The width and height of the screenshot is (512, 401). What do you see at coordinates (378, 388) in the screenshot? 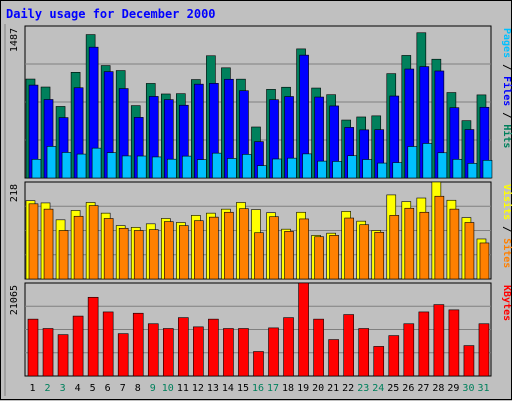
I see `x-label-day-24: 24` at bounding box center [378, 388].